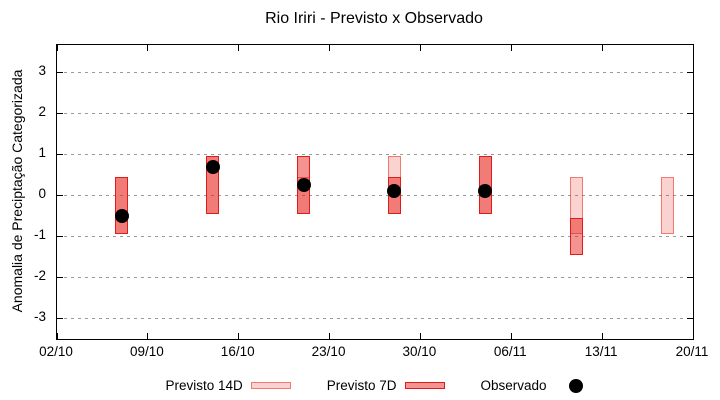 The width and height of the screenshot is (720, 400). What do you see at coordinates (39, 317) in the screenshot?
I see `y-tick-label: -3` at bounding box center [39, 317].